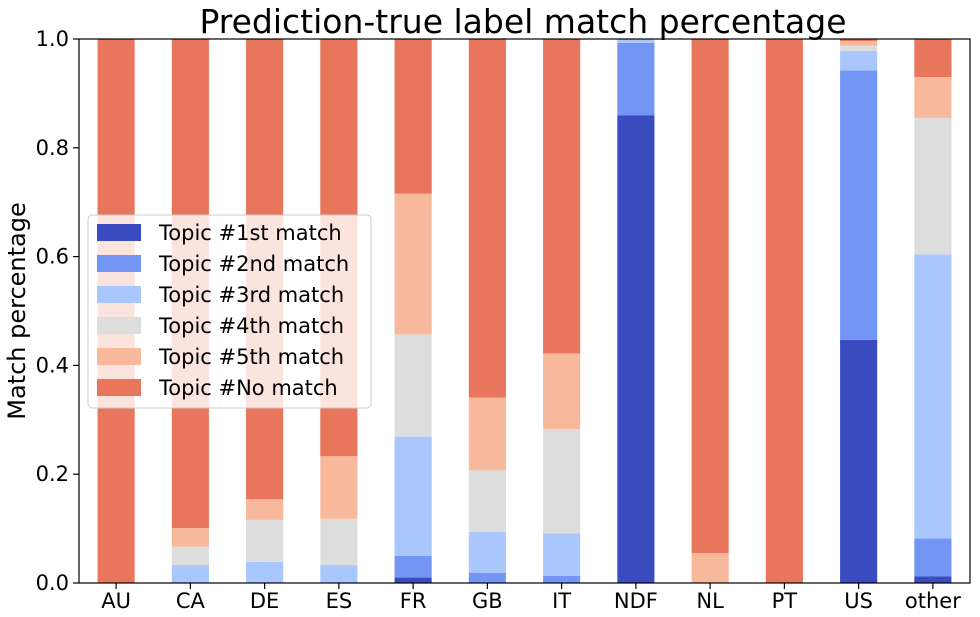 The image size is (980, 617). Describe the element at coordinates (17, 311) in the screenshot. I see `y-axis-label: Match percentage` at that location.